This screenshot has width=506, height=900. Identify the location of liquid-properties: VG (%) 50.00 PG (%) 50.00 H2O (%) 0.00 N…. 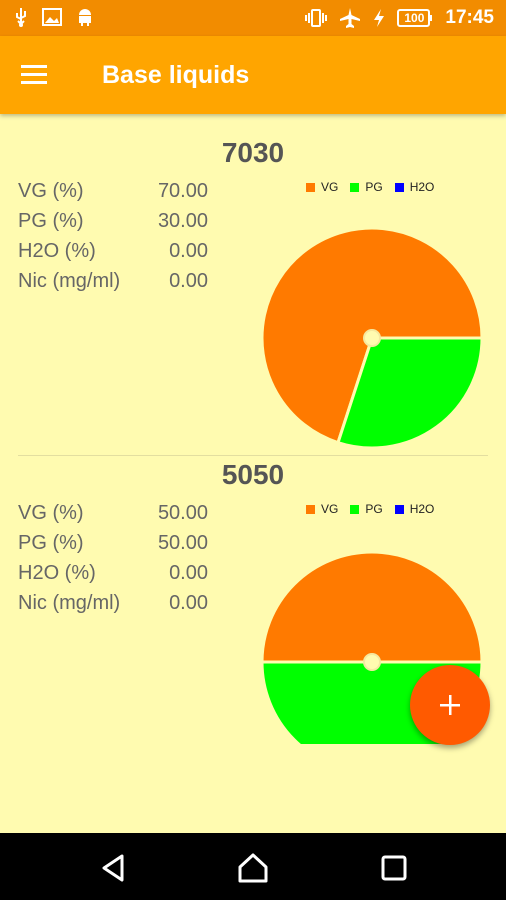
(113, 558).